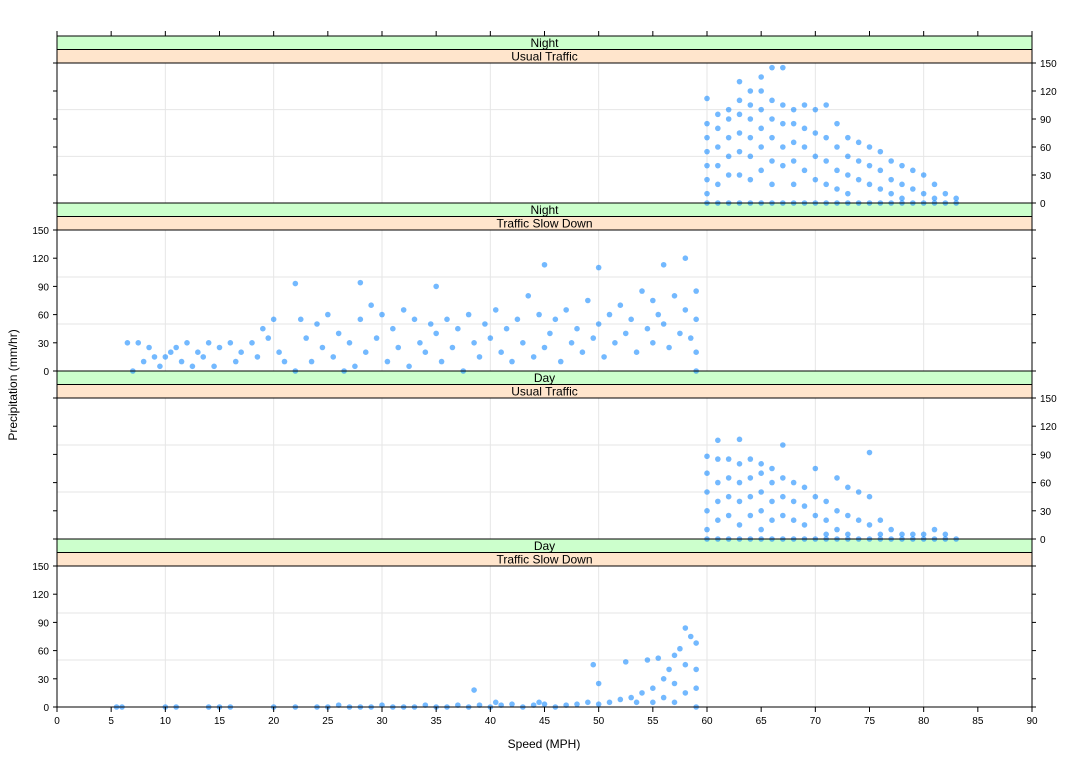 The image size is (1080, 765). Describe the element at coordinates (816, 721) in the screenshot. I see `x-tick-label: 70` at that location.